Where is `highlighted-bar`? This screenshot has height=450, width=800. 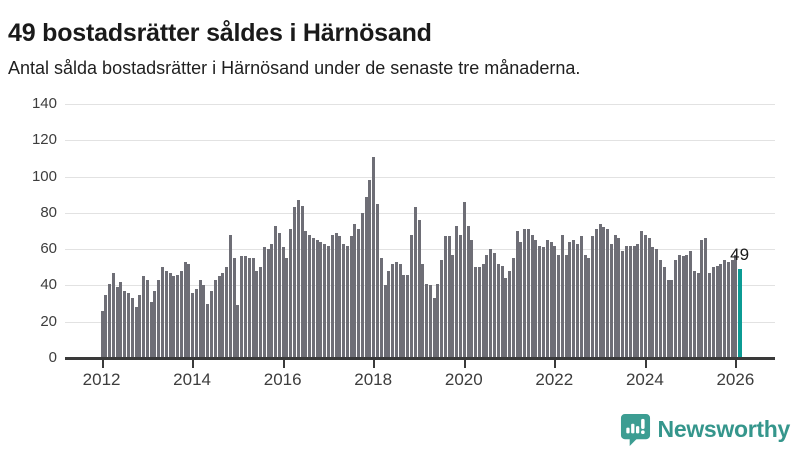
highlighted-bar is located at coordinates (740, 313).